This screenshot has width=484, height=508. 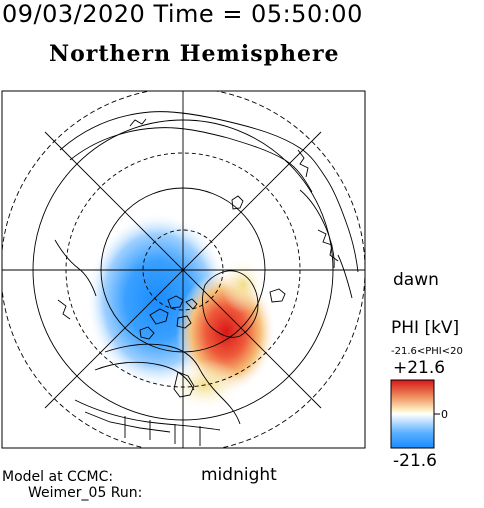 I want to click on colorbar-max-label: +21.6, so click(x=419, y=368).